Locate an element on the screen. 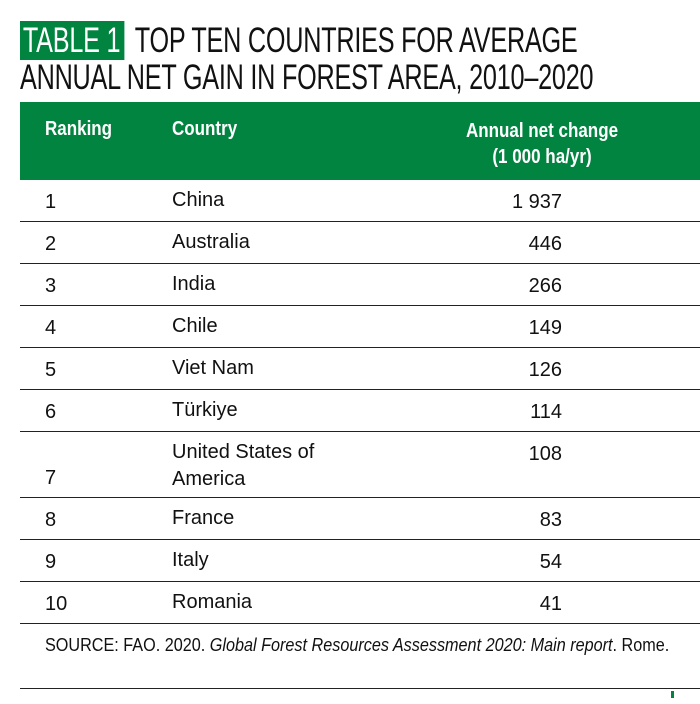  rank-cell: 1 is located at coordinates (51, 202).